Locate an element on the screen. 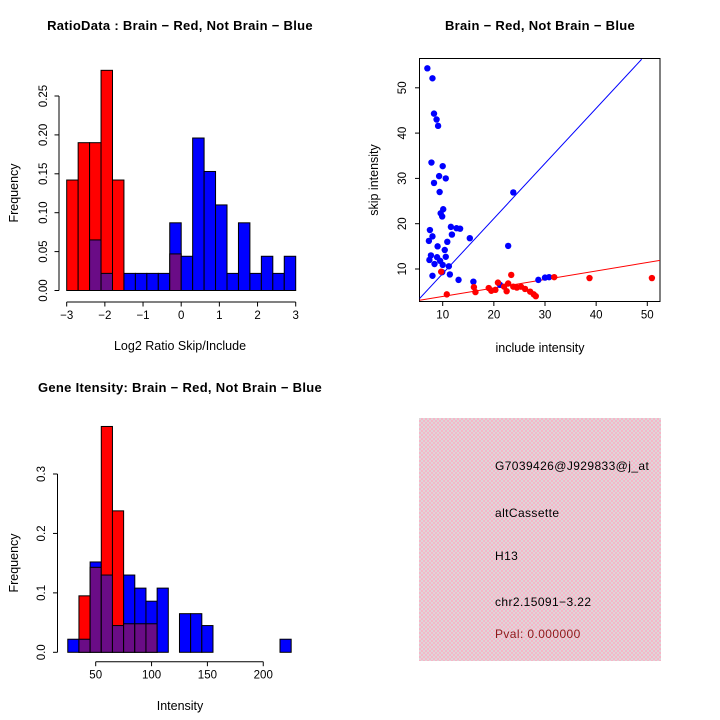 The height and width of the screenshot is (720, 720). regression-lines is located at coordinates (539, 179).